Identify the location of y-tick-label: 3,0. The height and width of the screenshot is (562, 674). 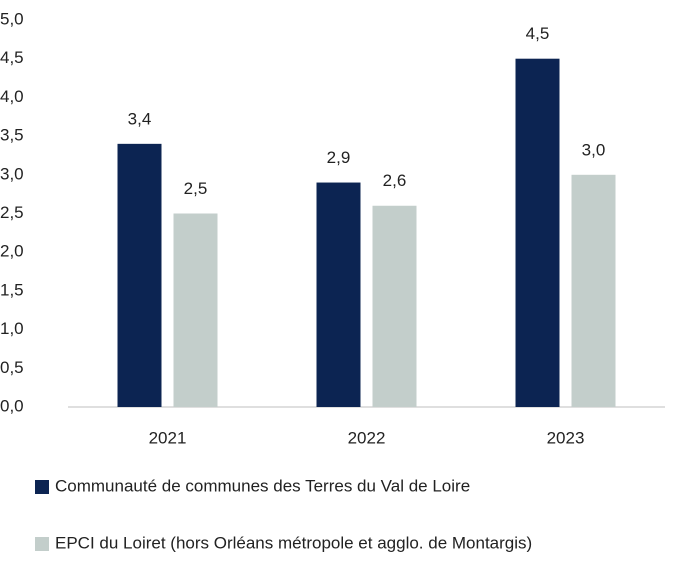
(12, 173).